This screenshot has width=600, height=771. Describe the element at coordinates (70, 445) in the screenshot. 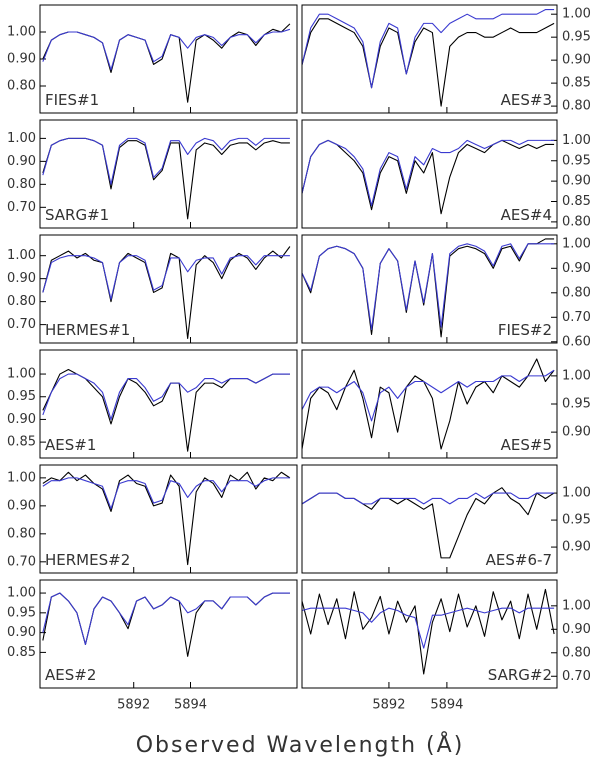

I see `panel-label: AES#1` at that location.